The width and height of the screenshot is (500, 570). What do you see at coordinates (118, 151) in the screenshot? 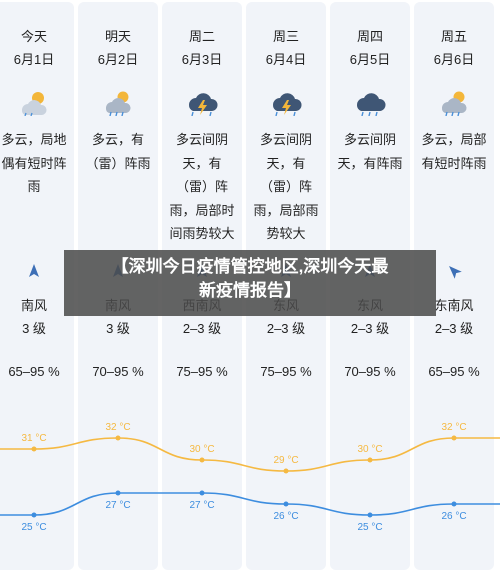
I see `weather-description: 多云，有 （雷）阵雨` at bounding box center [118, 151].